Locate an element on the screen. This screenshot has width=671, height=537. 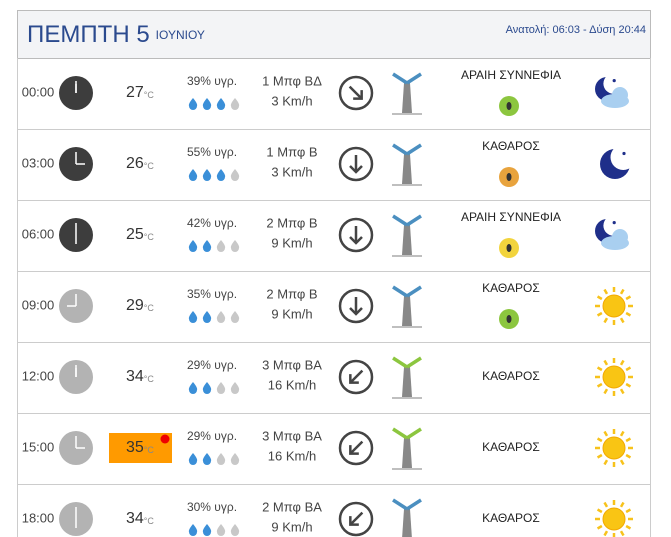
humidity: 42% υγρ. is located at coordinates (212, 223).